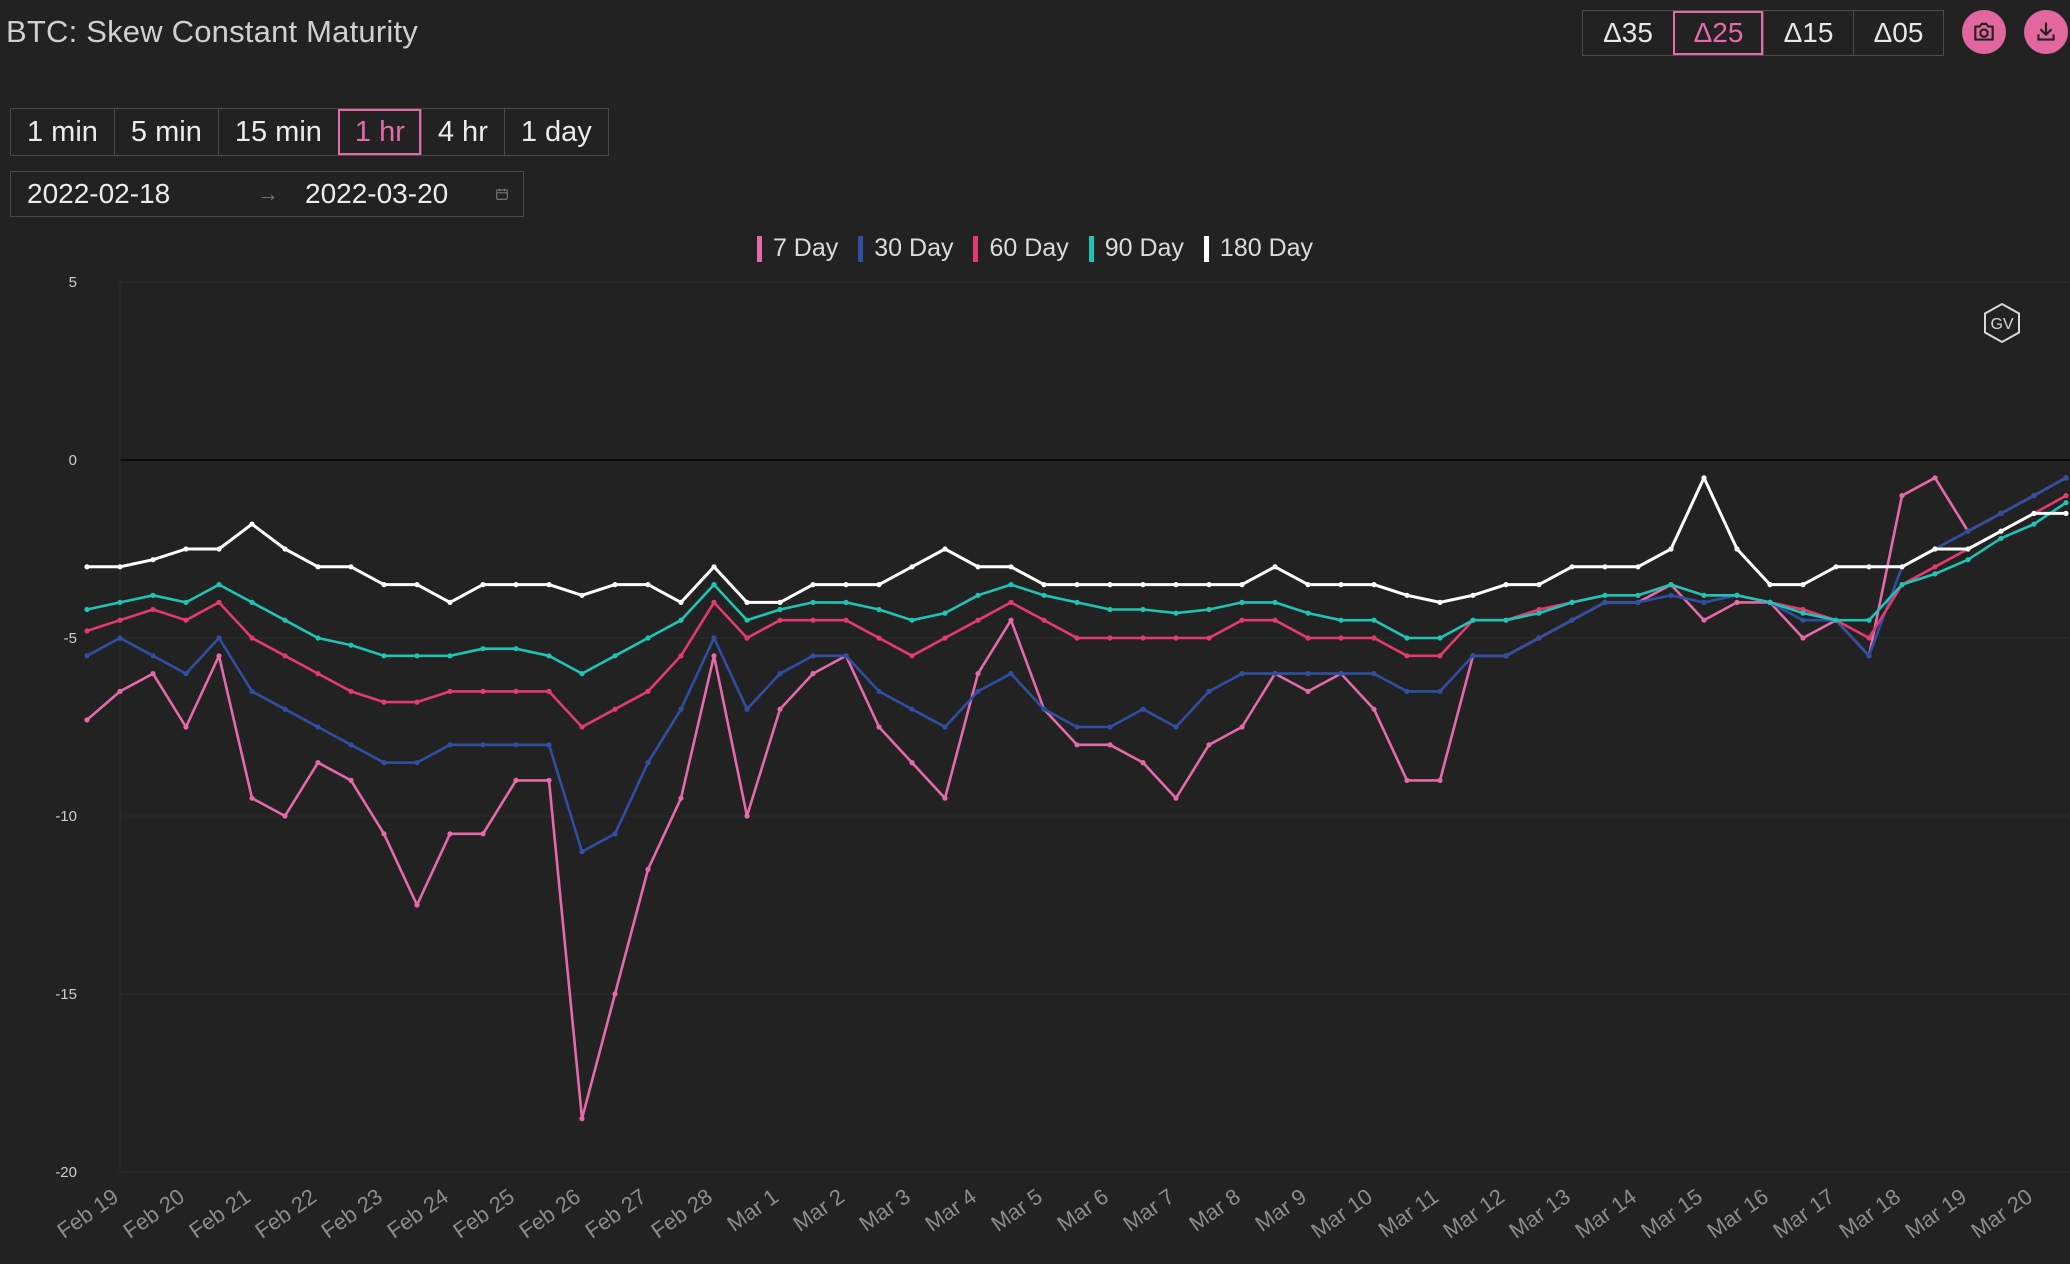  What do you see at coordinates (212, 31) in the screenshot?
I see `page-title: BTC: Skew Constant Maturity` at bounding box center [212, 31].